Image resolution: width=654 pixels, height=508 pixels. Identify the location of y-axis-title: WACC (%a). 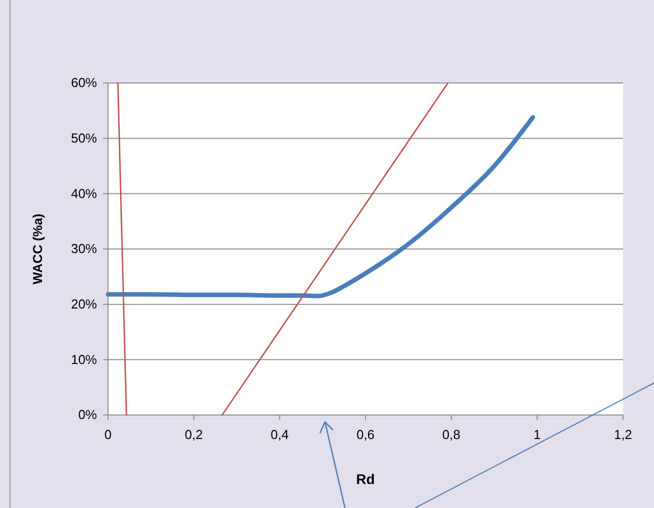
(37, 249).